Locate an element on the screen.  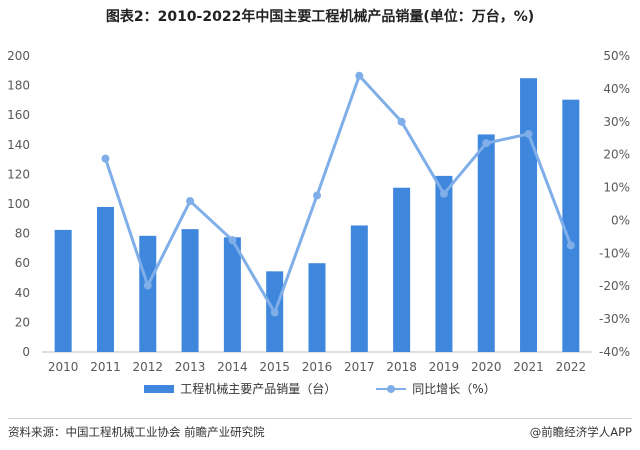
y-right-tick-label: 30% is located at coordinates (616, 122).